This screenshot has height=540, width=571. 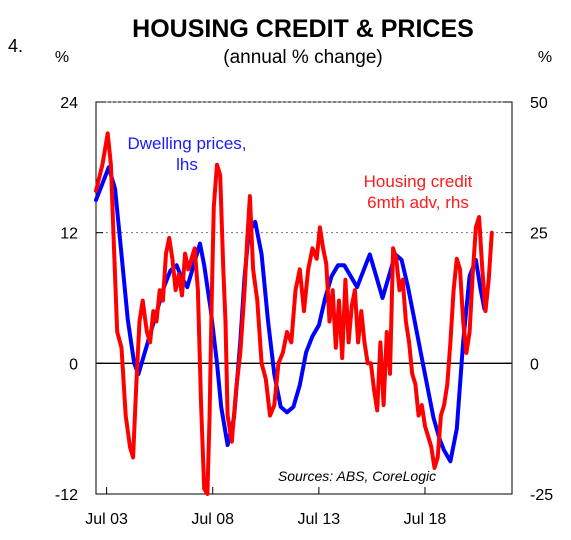 What do you see at coordinates (357, 476) in the screenshot?
I see `source-note: Sources: ABS, CoreLogic` at bounding box center [357, 476].